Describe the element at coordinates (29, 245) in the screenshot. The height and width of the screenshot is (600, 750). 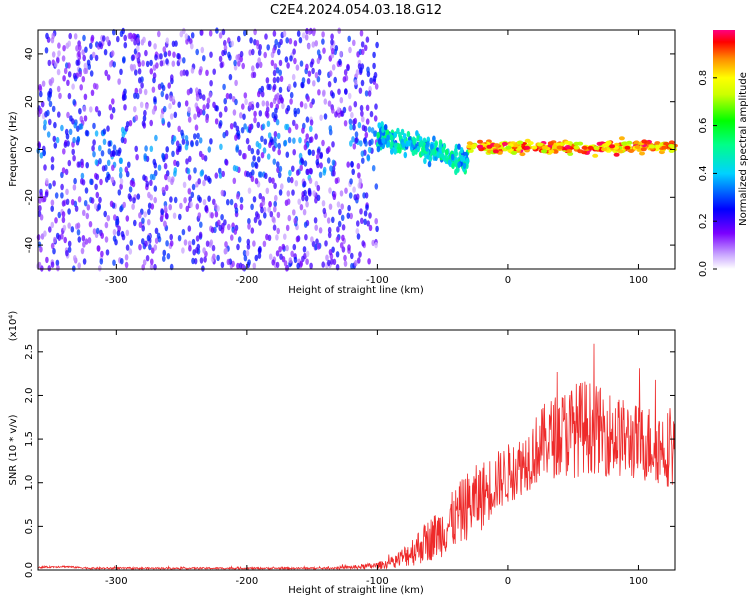
I see `spectrogram-y-tick-label: -40` at that location.